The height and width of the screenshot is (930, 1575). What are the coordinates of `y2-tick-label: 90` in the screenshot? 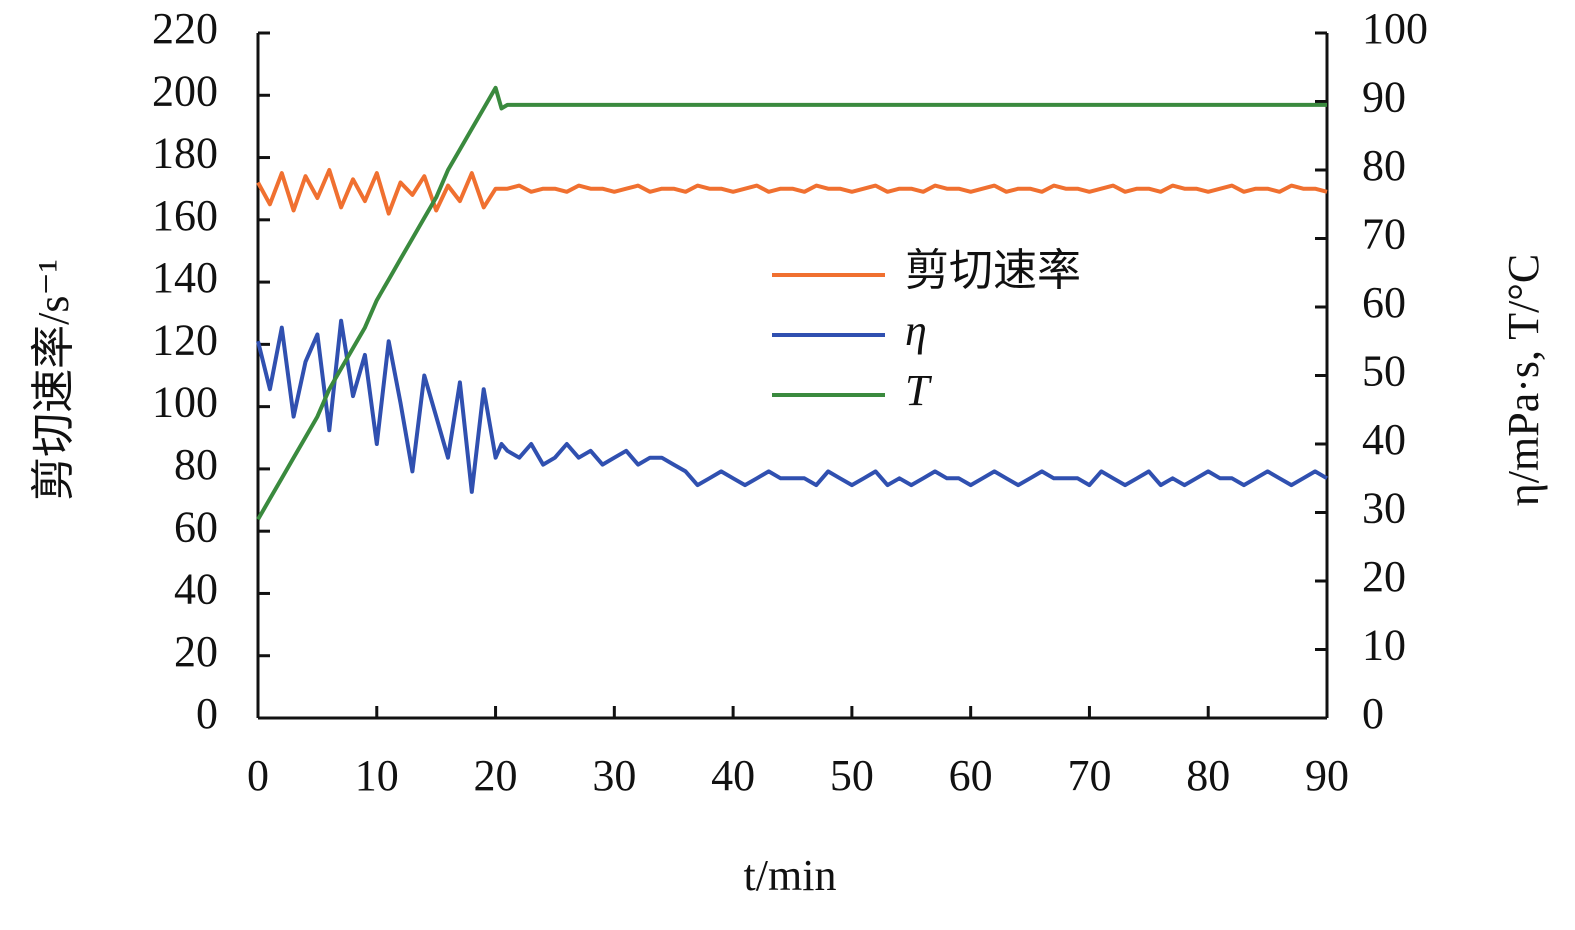 It's located at (1384, 97).